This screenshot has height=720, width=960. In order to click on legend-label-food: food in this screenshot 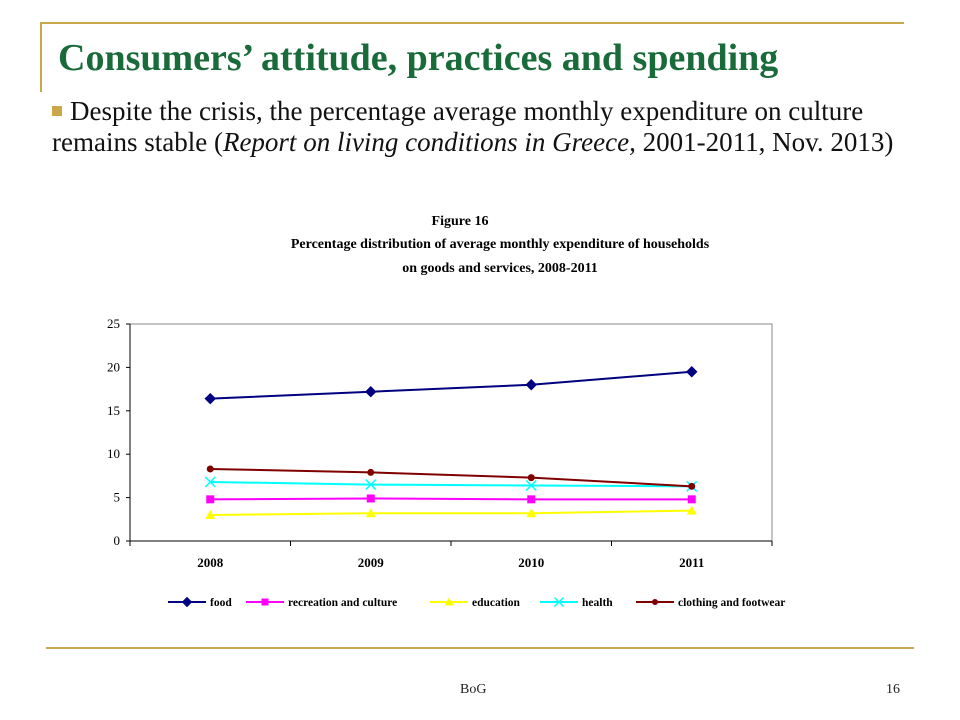, I will do `click(221, 603)`.